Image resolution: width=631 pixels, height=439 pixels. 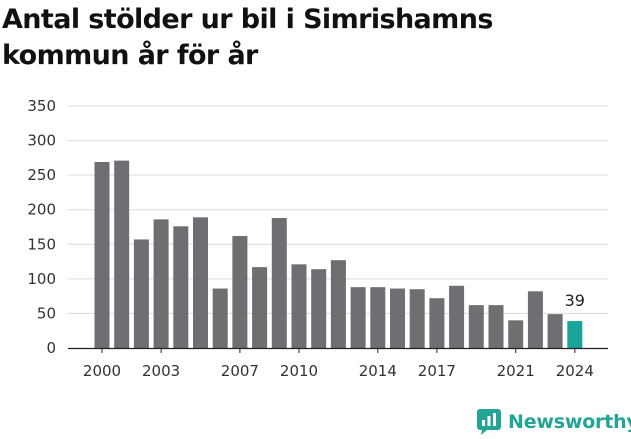 I want to click on y-tick-label: 100, so click(x=41, y=279).